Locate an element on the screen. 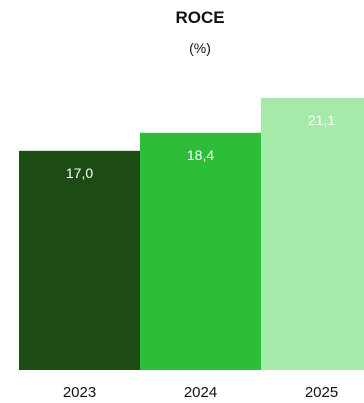 This screenshot has height=403, width=364. value-labels-group: 17,0 18,4 21,1 is located at coordinates (200, 146).